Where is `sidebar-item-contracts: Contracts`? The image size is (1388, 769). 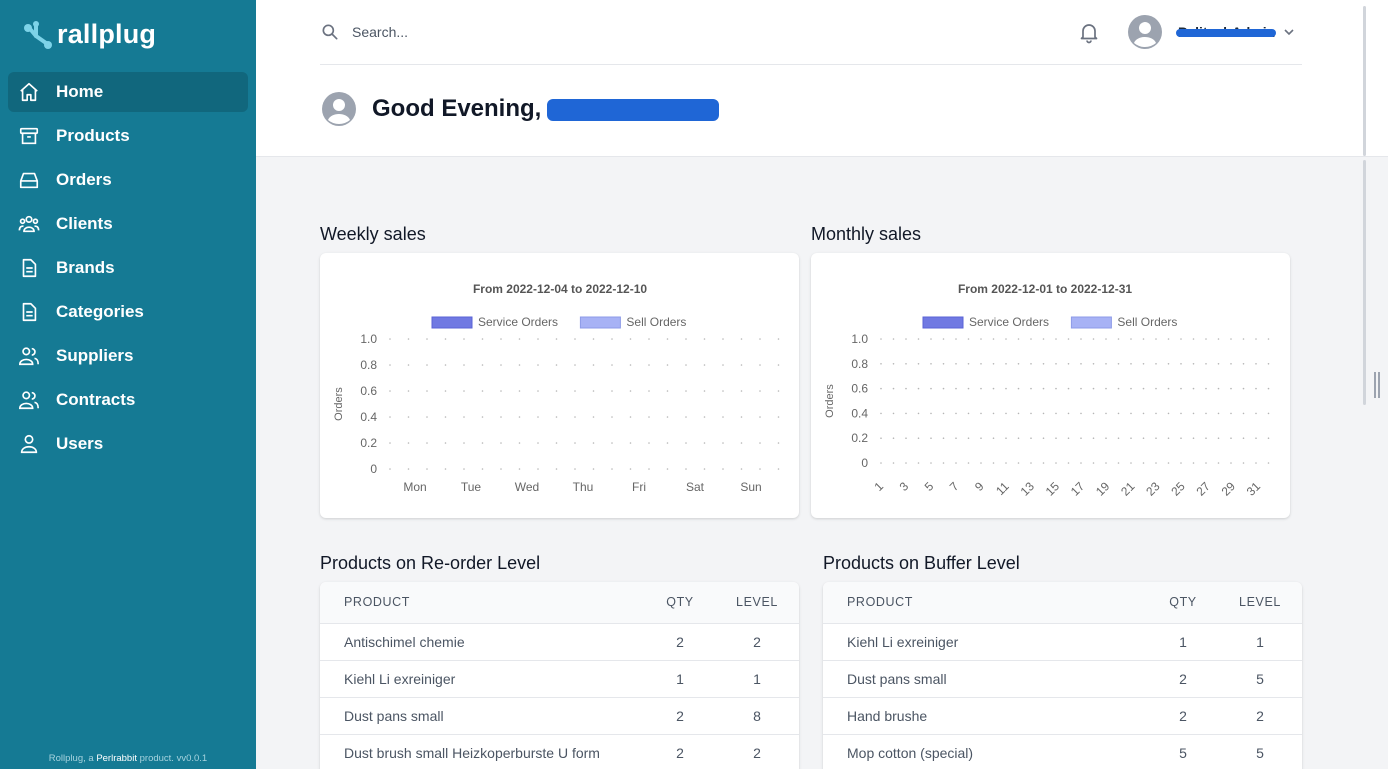 sidebar-item-contracts: Contracts is located at coordinates (128, 400).